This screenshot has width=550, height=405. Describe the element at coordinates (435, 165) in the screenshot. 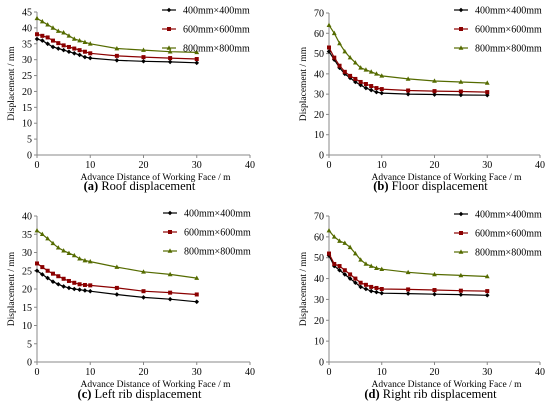

I see `x-tick-label: 20` at that location.